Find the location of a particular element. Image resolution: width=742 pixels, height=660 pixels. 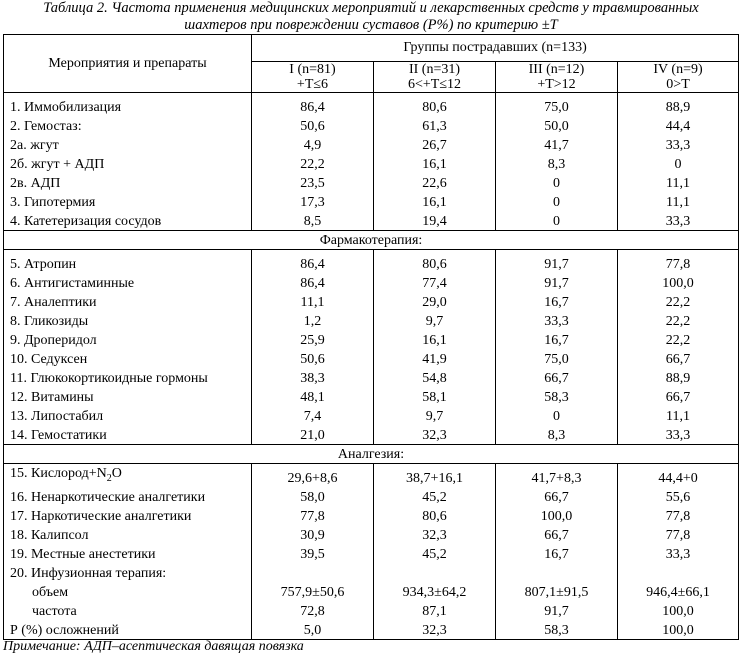

cell-value: 44,4 is located at coordinates (678, 125).